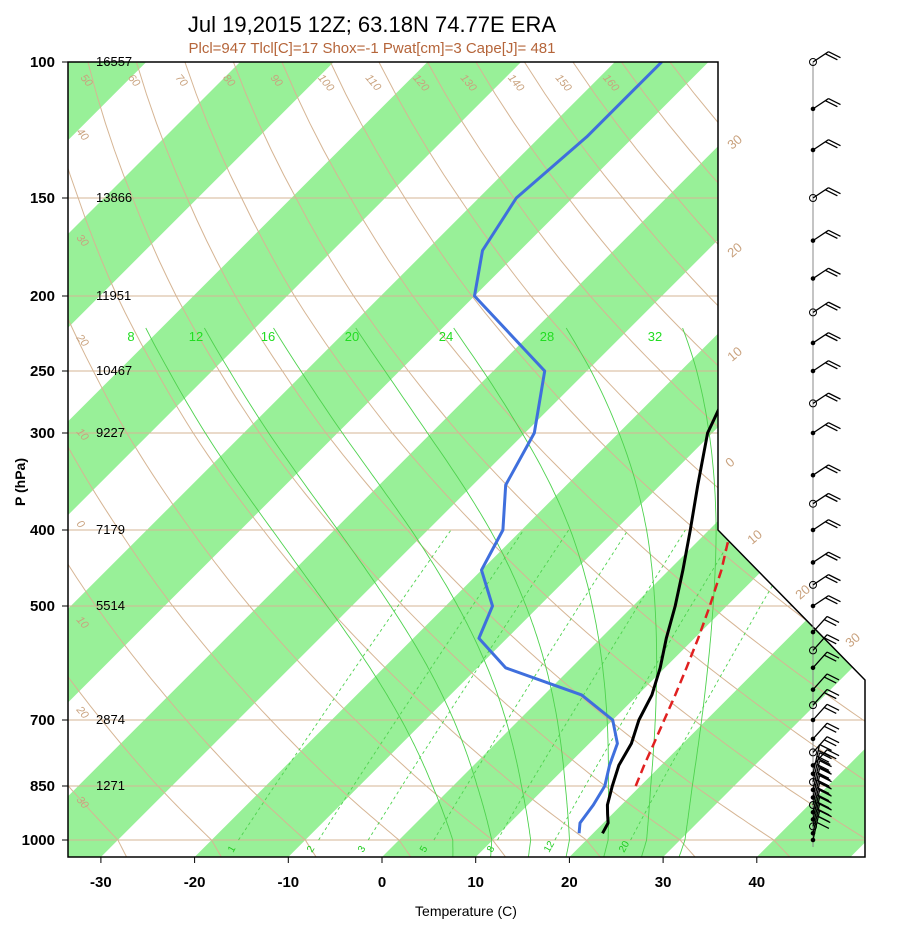 The width and height of the screenshot is (900, 930). I want to click on moist-adiabat-label: 20, so click(352, 336).